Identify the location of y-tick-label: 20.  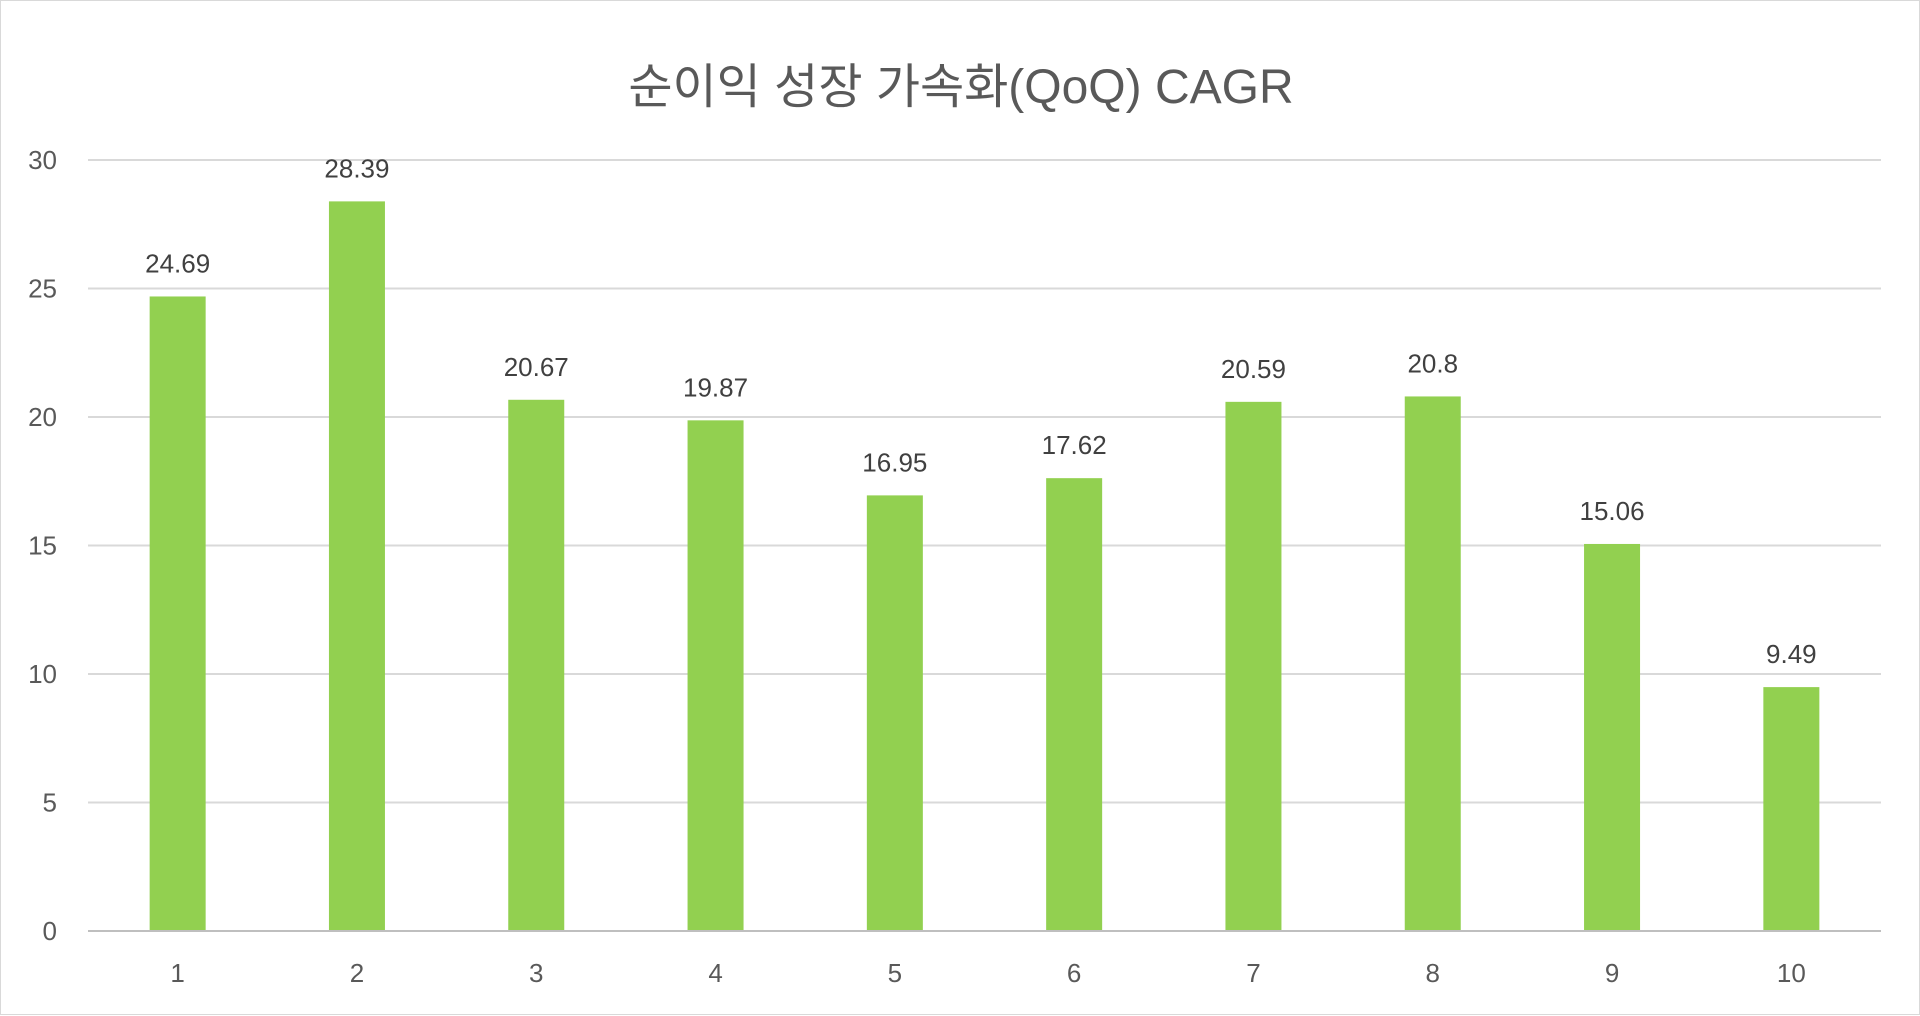
(42, 417).